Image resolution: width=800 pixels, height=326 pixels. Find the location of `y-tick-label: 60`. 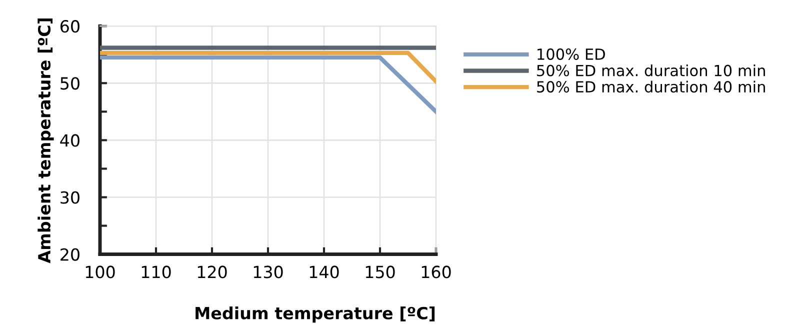

y-tick-label: 60 is located at coordinates (70, 26).